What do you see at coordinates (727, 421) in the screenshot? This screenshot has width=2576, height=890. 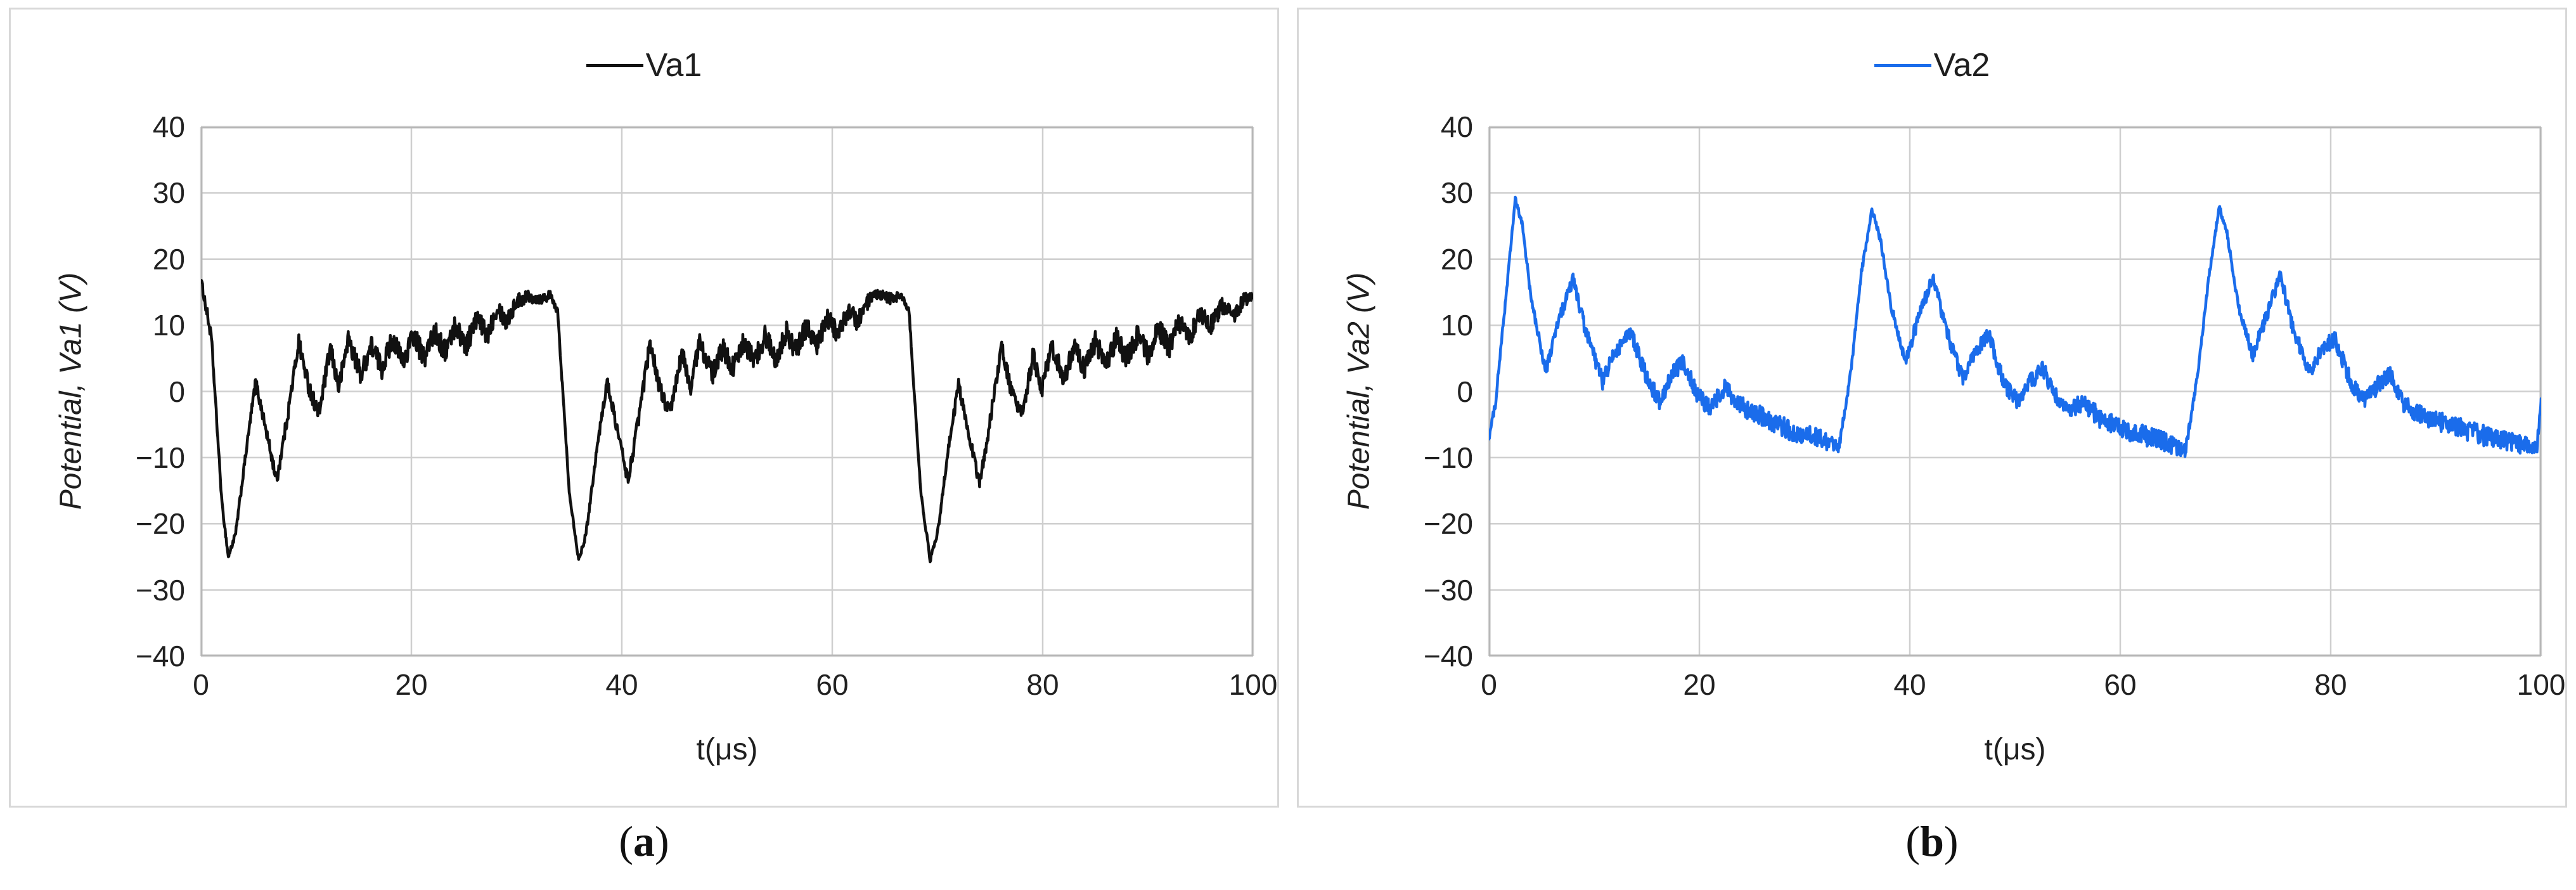 I see `series-line-va1` at bounding box center [727, 421].